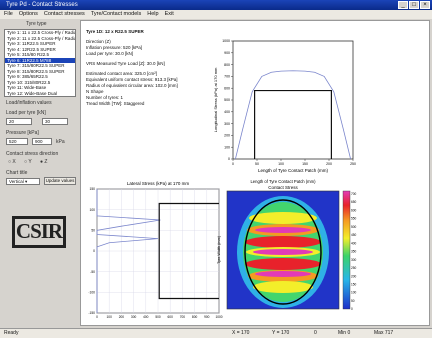  What do you see at coordinates (227, 100) in the screenshot?
I see `y-tick-label: 500` at bounding box center [227, 100].